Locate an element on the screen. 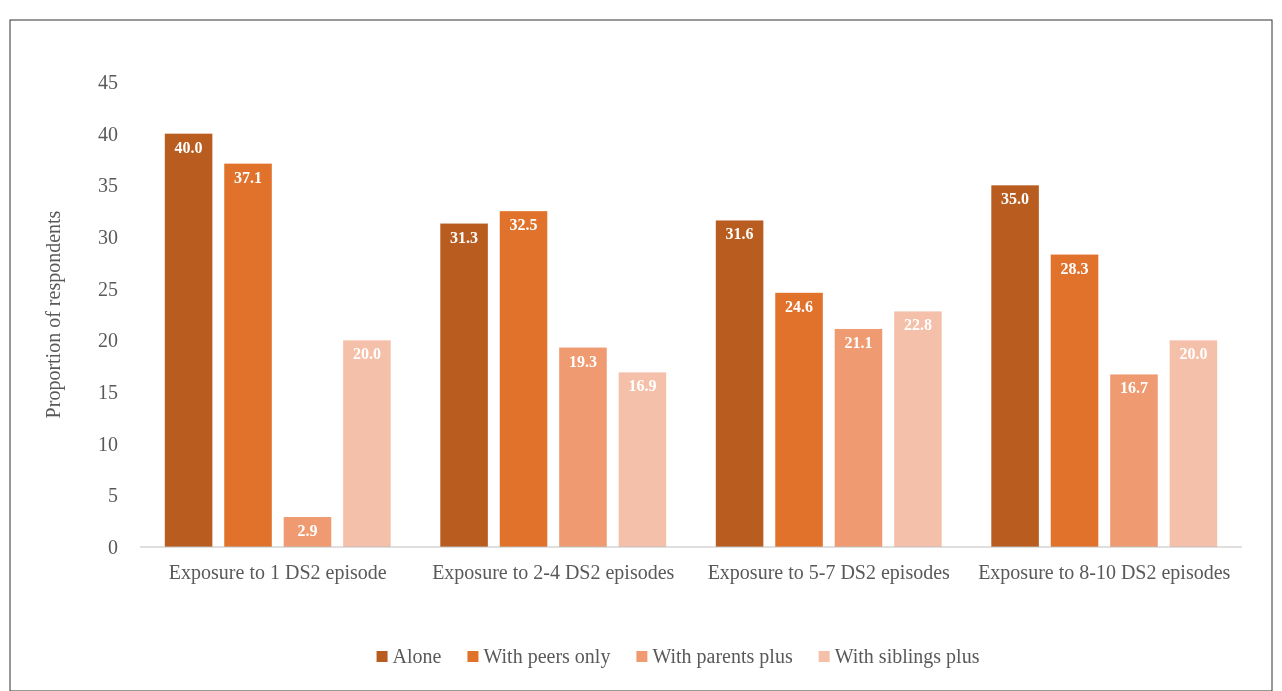 The width and height of the screenshot is (1282, 691). data-label: 31.6 is located at coordinates (739, 234).